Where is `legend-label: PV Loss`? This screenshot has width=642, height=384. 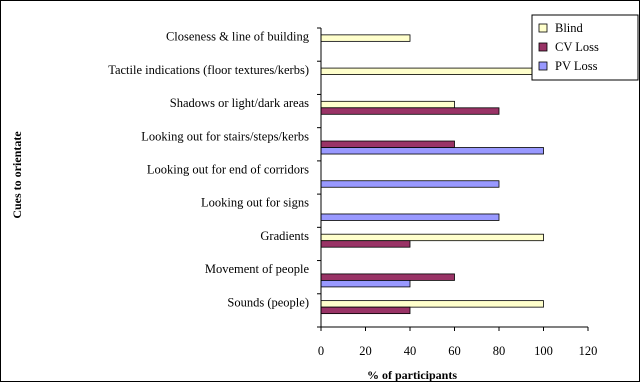
legend-label: PV Loss is located at coordinates (576, 66).